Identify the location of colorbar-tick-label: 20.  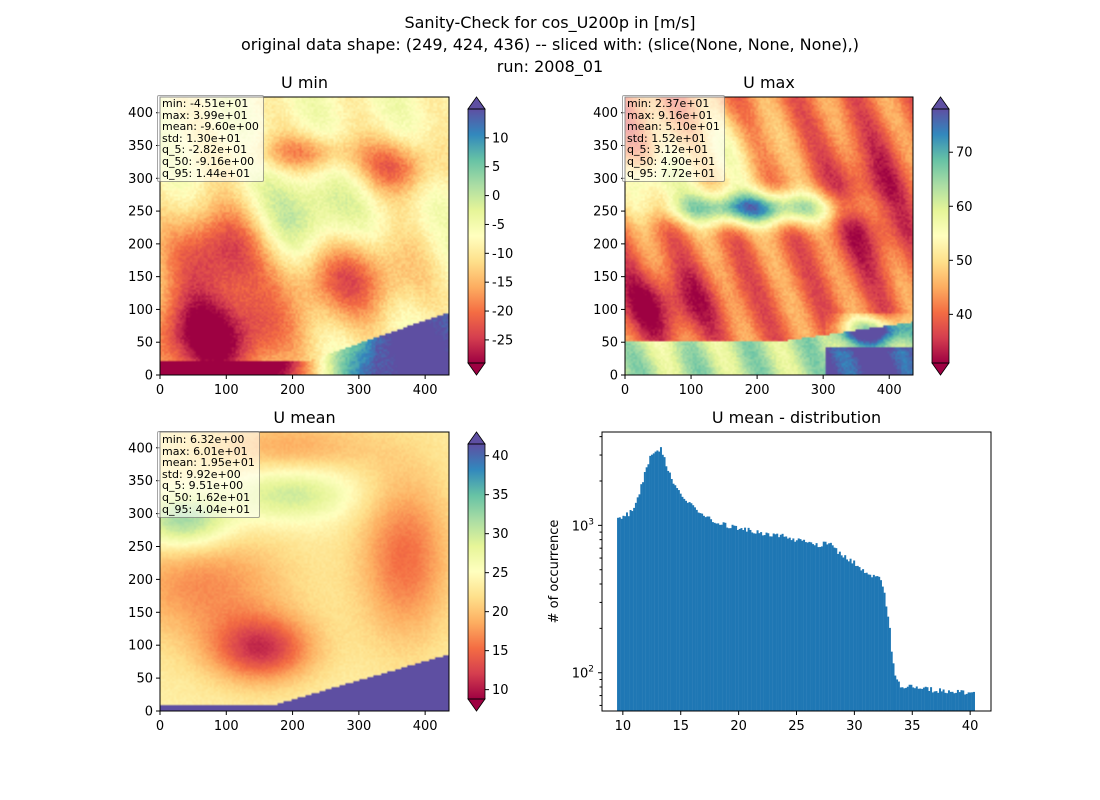
(500, 612).